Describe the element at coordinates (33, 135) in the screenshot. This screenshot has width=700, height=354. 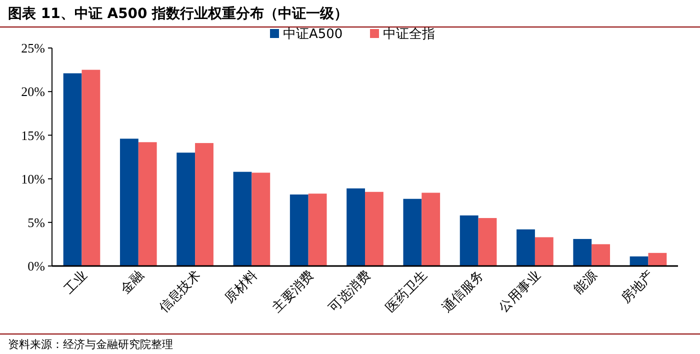
I see `y-tick-label: 15%` at that location.